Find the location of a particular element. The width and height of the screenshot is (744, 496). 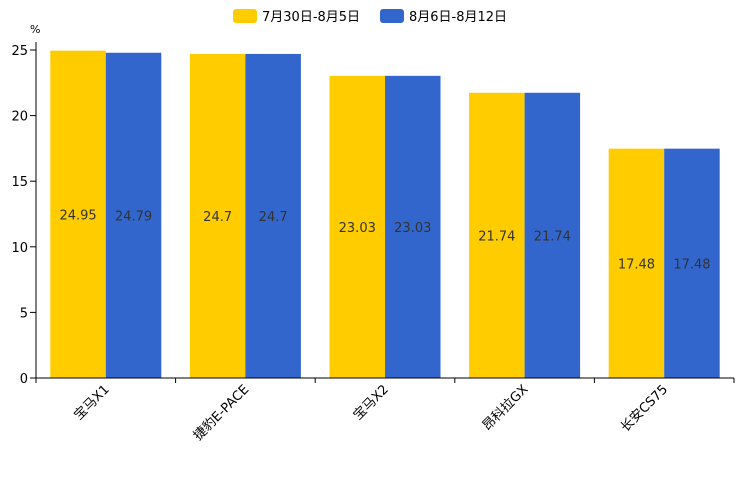

y-tick-label: 0 is located at coordinates (24, 379).